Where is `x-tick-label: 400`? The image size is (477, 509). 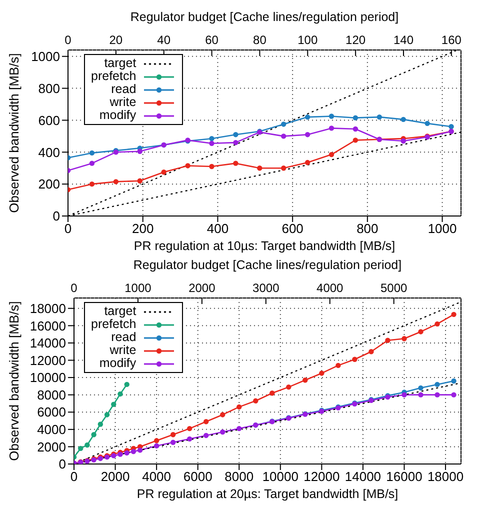
x-tick-label: 400 is located at coordinates (217, 228).